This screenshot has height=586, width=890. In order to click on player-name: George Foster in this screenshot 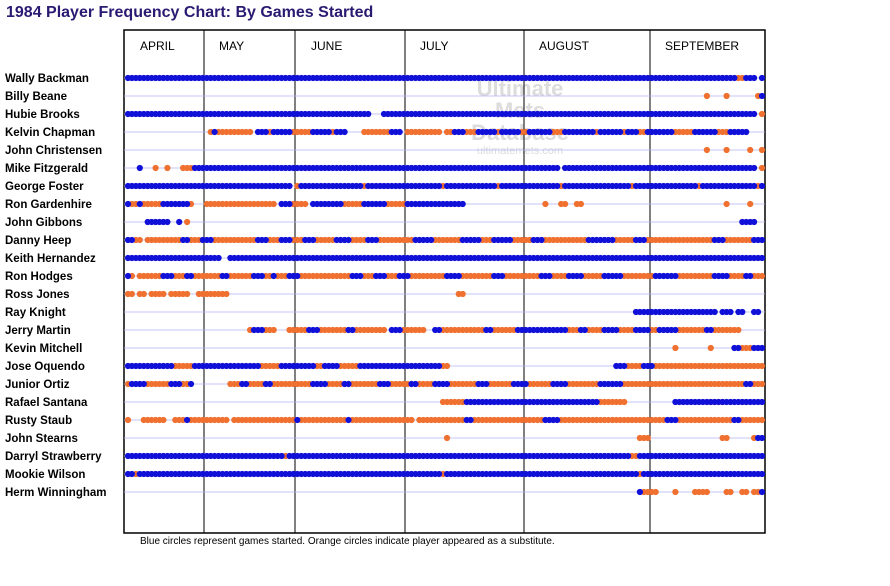, I will do `click(44, 187)`.